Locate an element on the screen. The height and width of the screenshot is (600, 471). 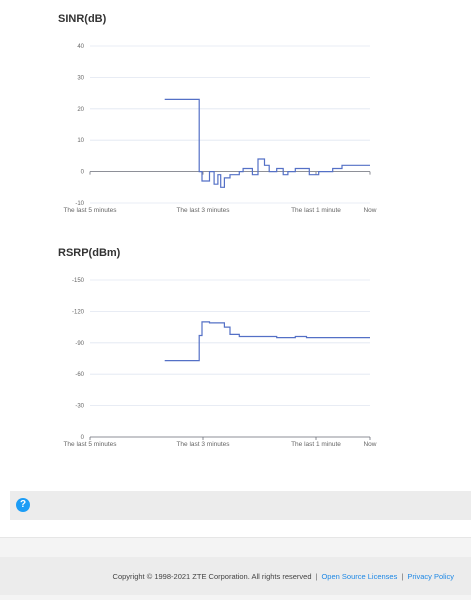
y-tick-label: -10 is located at coordinates (79, 204).